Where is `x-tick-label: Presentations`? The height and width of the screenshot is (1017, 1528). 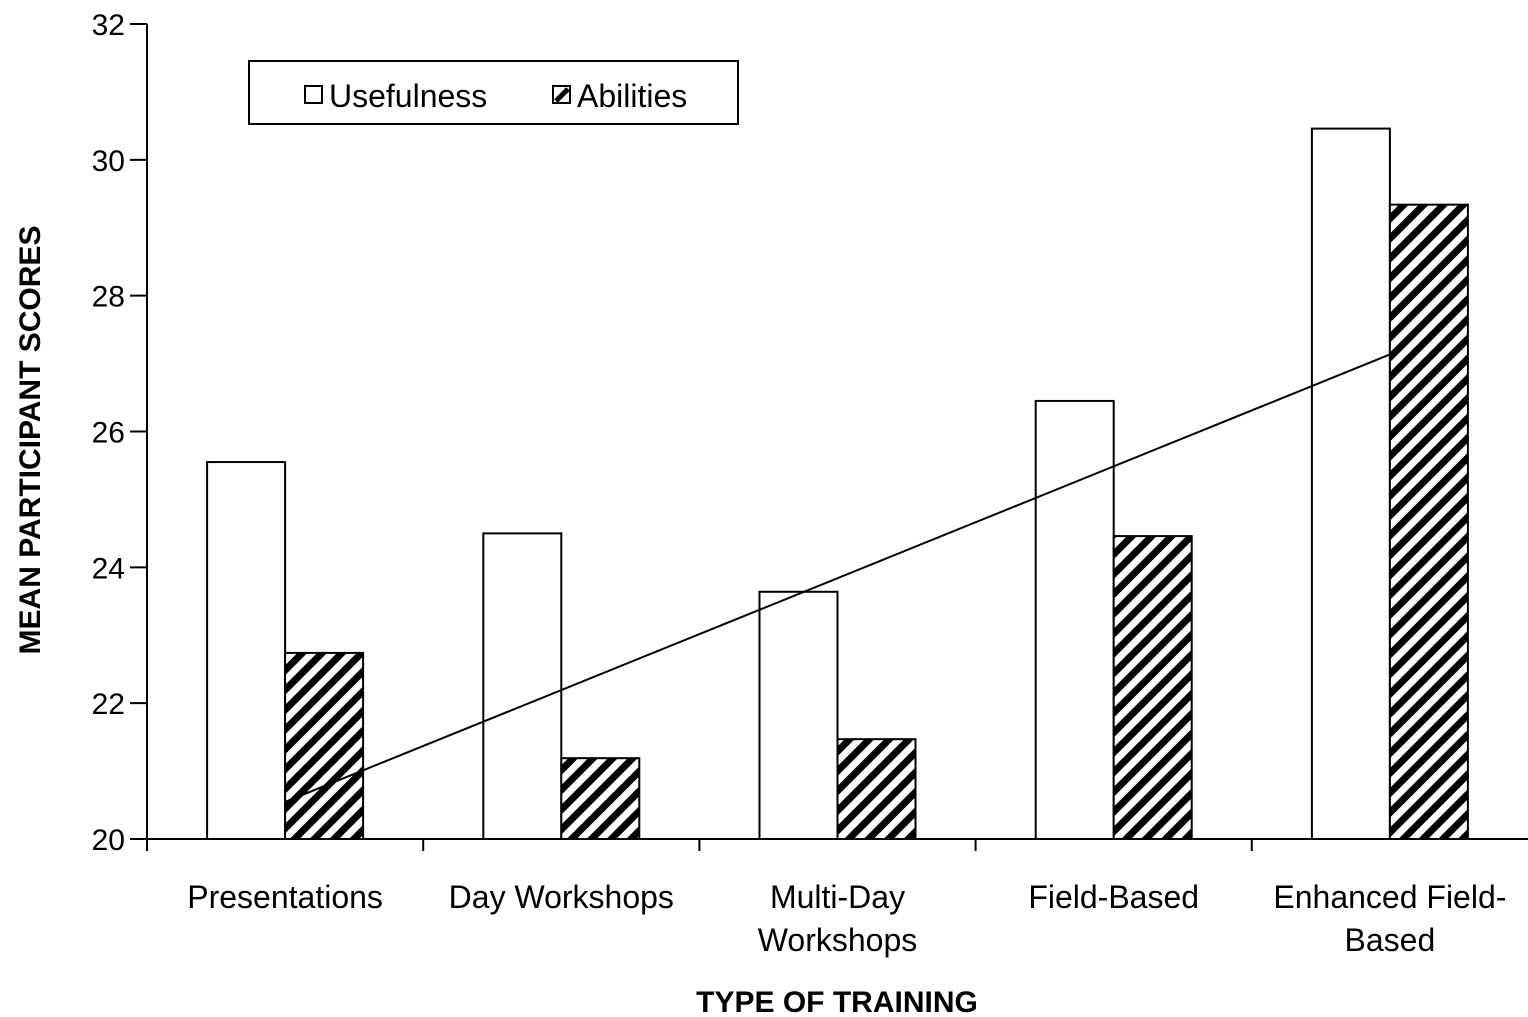 x-tick-label: Presentations is located at coordinates (285, 897).